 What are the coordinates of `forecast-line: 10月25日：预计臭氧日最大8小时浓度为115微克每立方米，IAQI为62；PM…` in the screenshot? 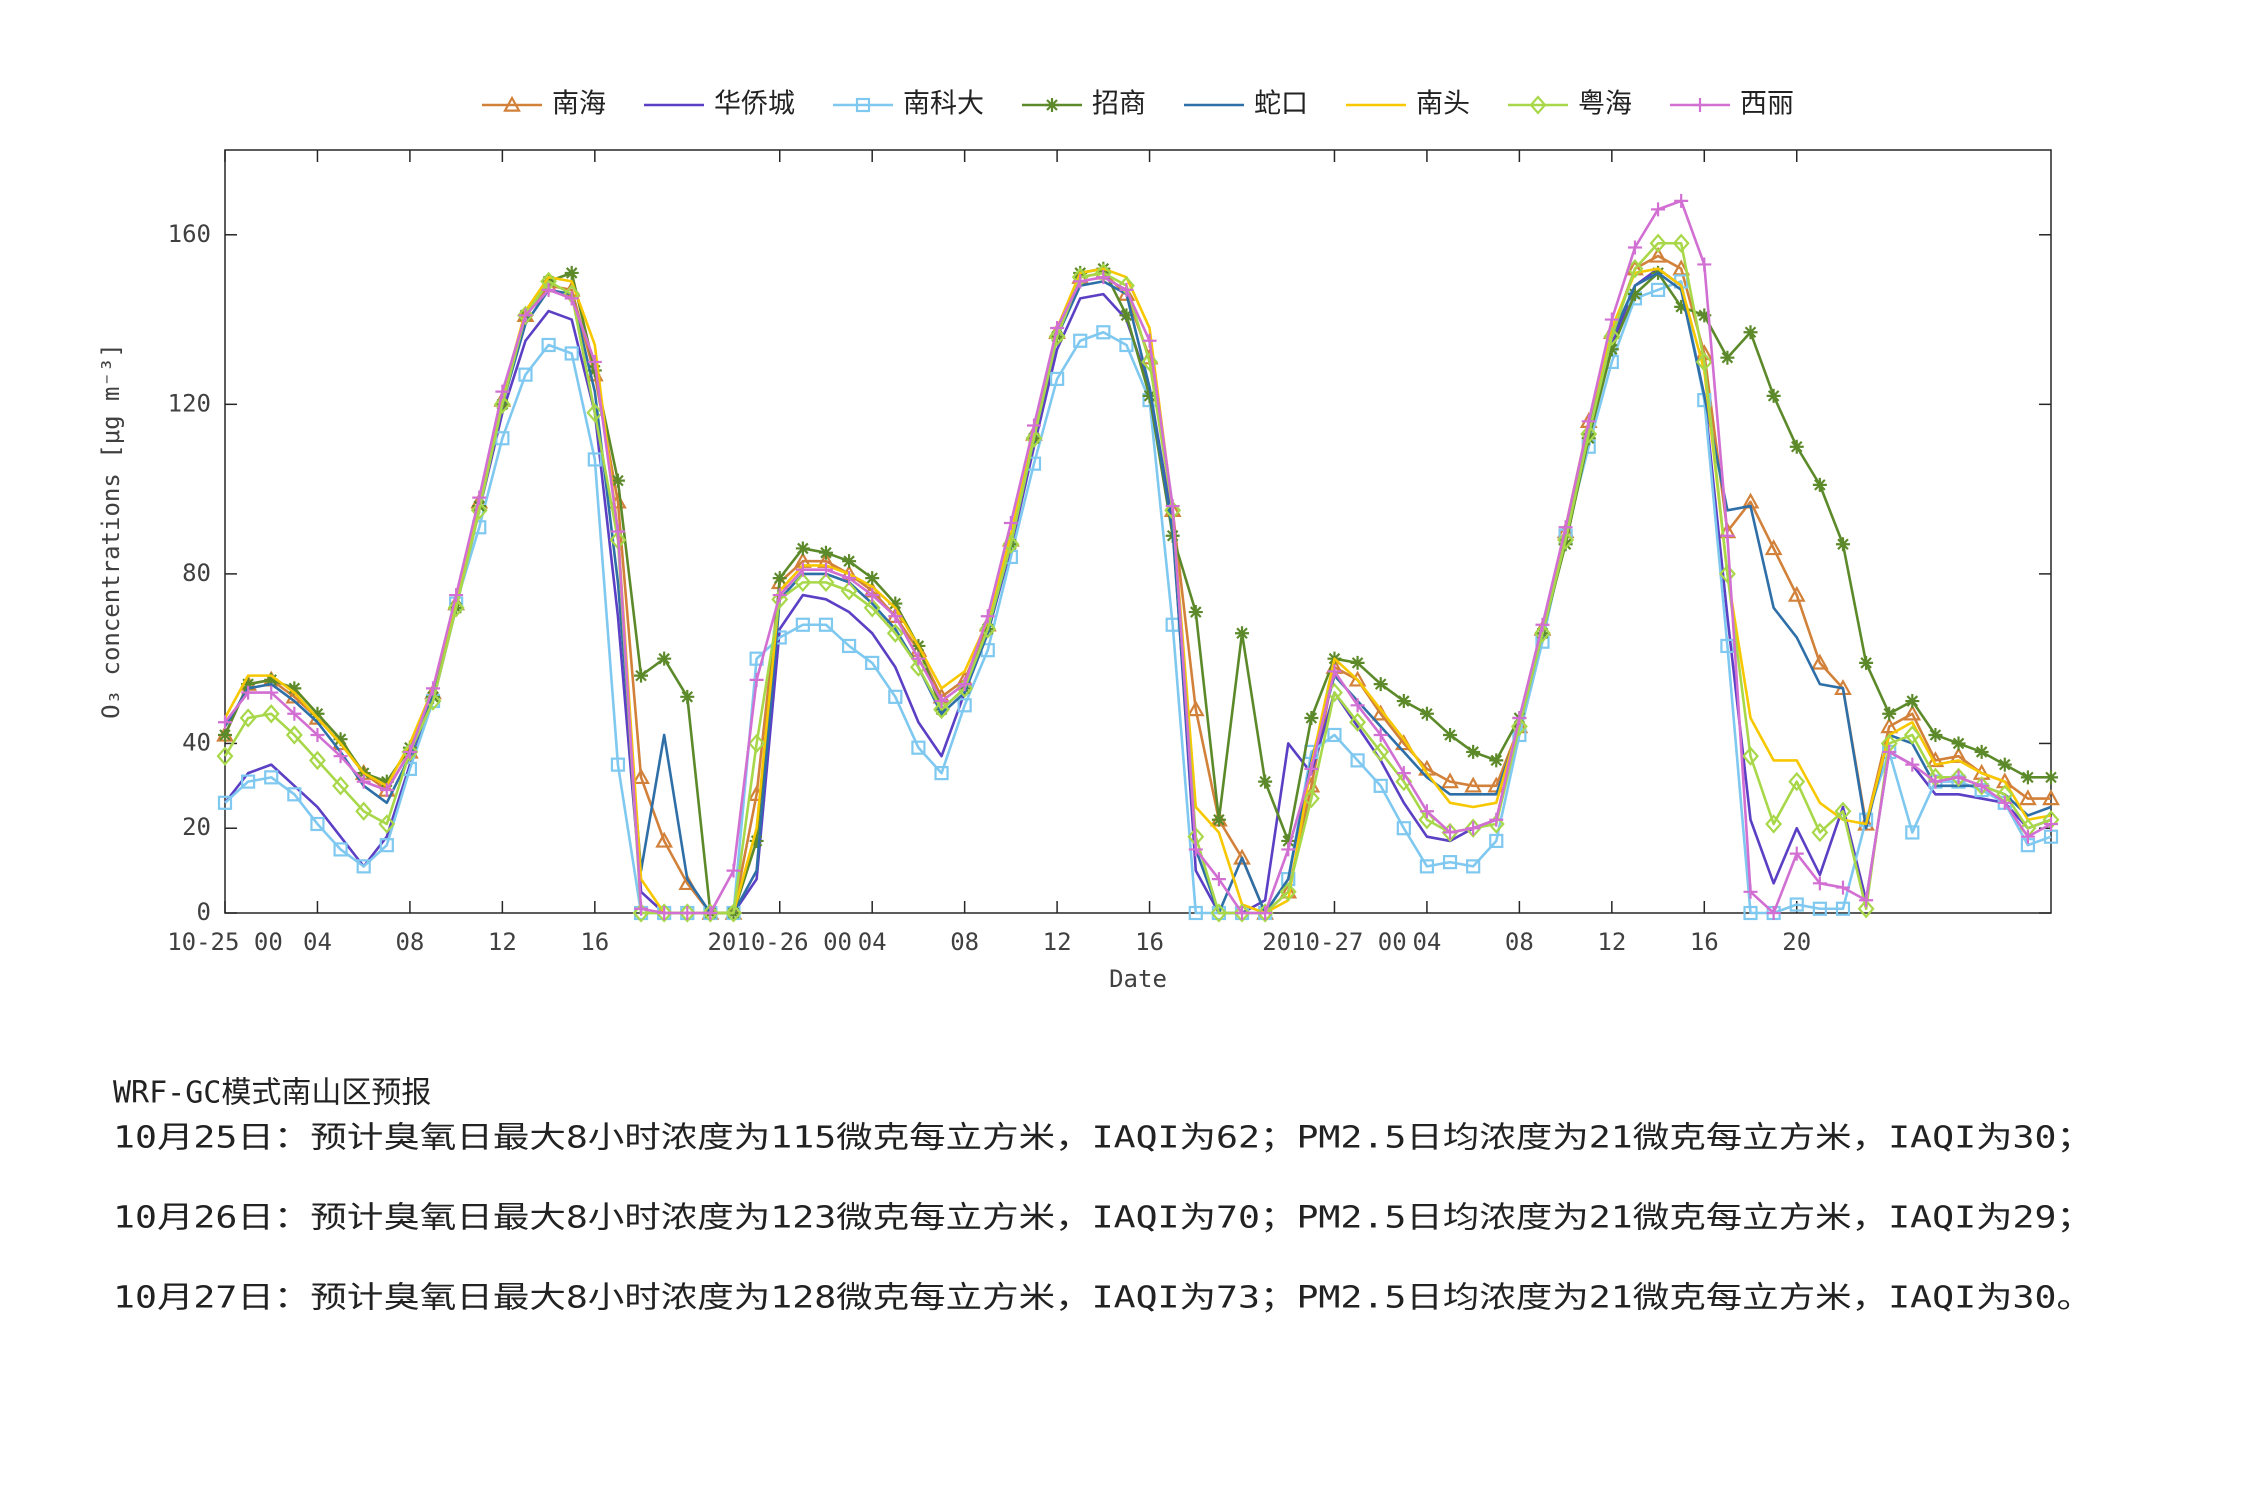 It's located at (1103, 1138).